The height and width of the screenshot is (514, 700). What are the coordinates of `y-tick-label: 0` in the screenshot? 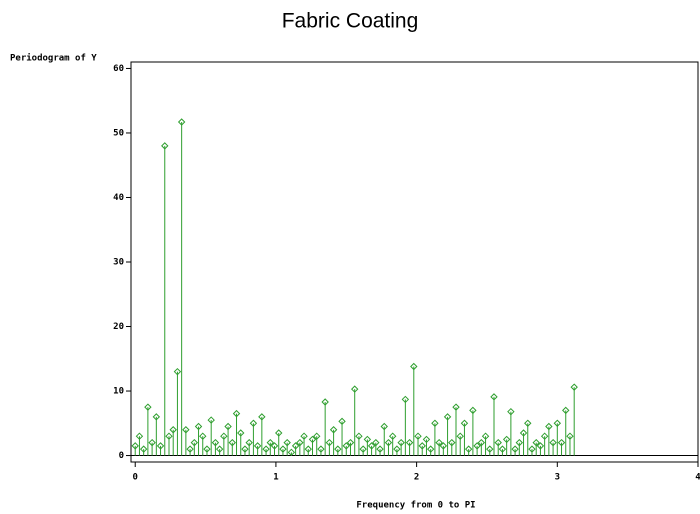 It's located at (121, 456).